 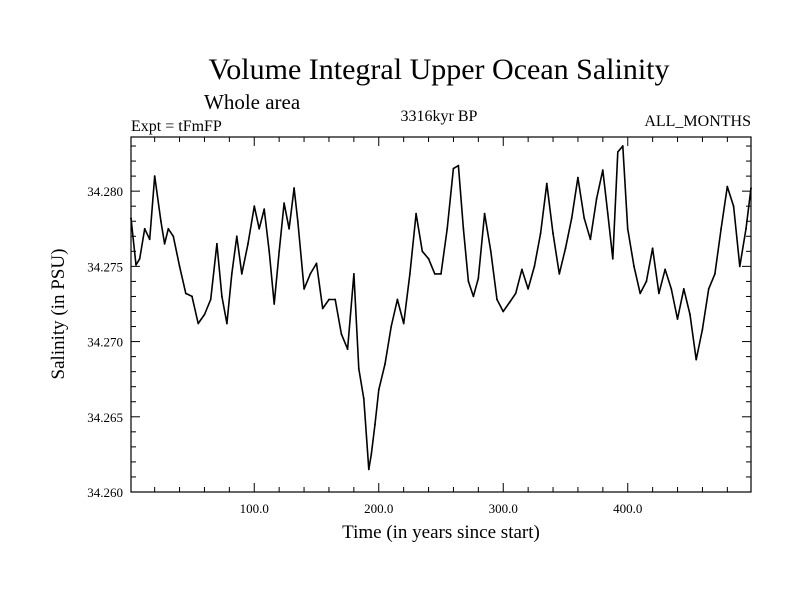 I want to click on x-tick-label: 300.0, so click(x=503, y=508).